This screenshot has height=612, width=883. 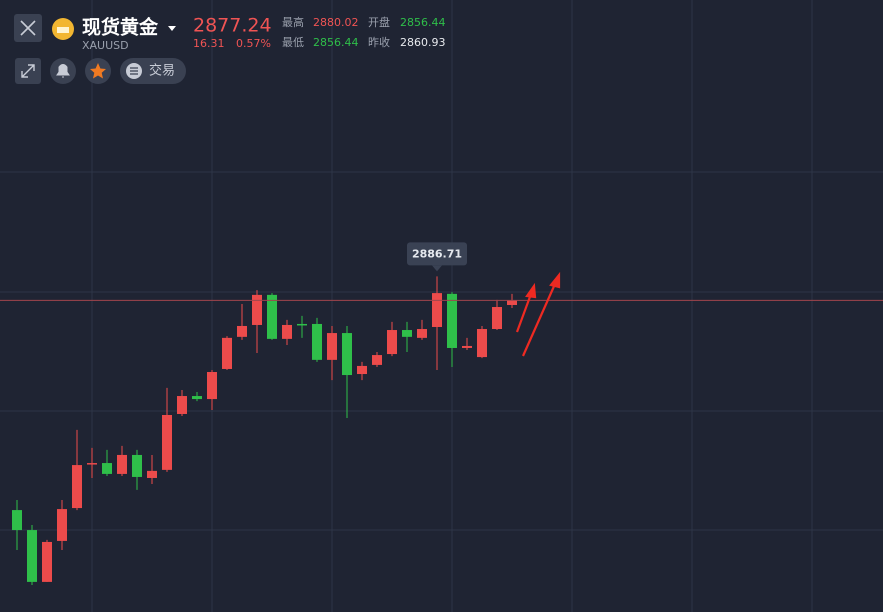 I want to click on stat-label: 最低, so click(x=293, y=42).